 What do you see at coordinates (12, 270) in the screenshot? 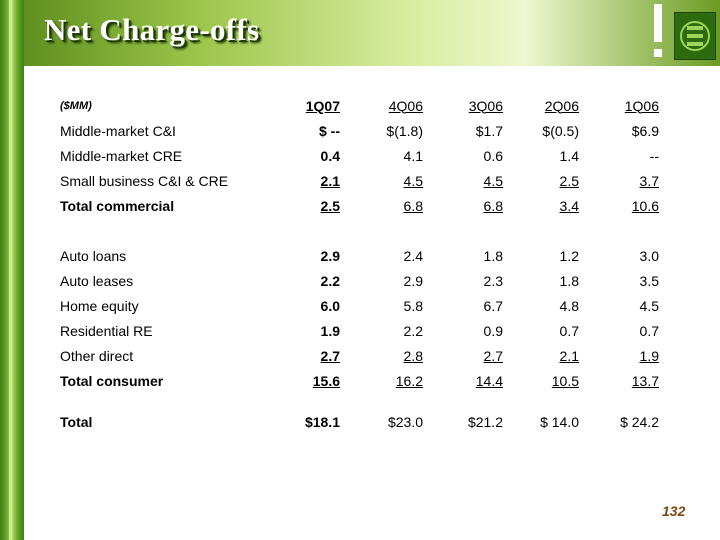
I see `left-accent-bar` at bounding box center [12, 270].